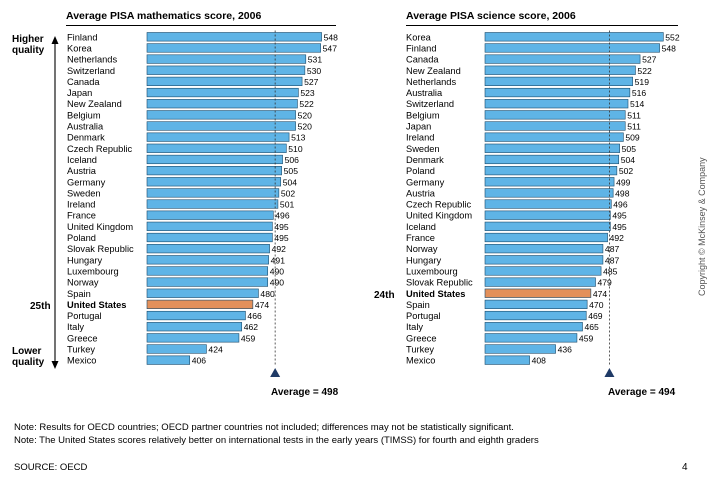 This screenshot has height=489, width=715. Describe the element at coordinates (432, 271) in the screenshot. I see `science-category-label: Luxembourg` at that location.